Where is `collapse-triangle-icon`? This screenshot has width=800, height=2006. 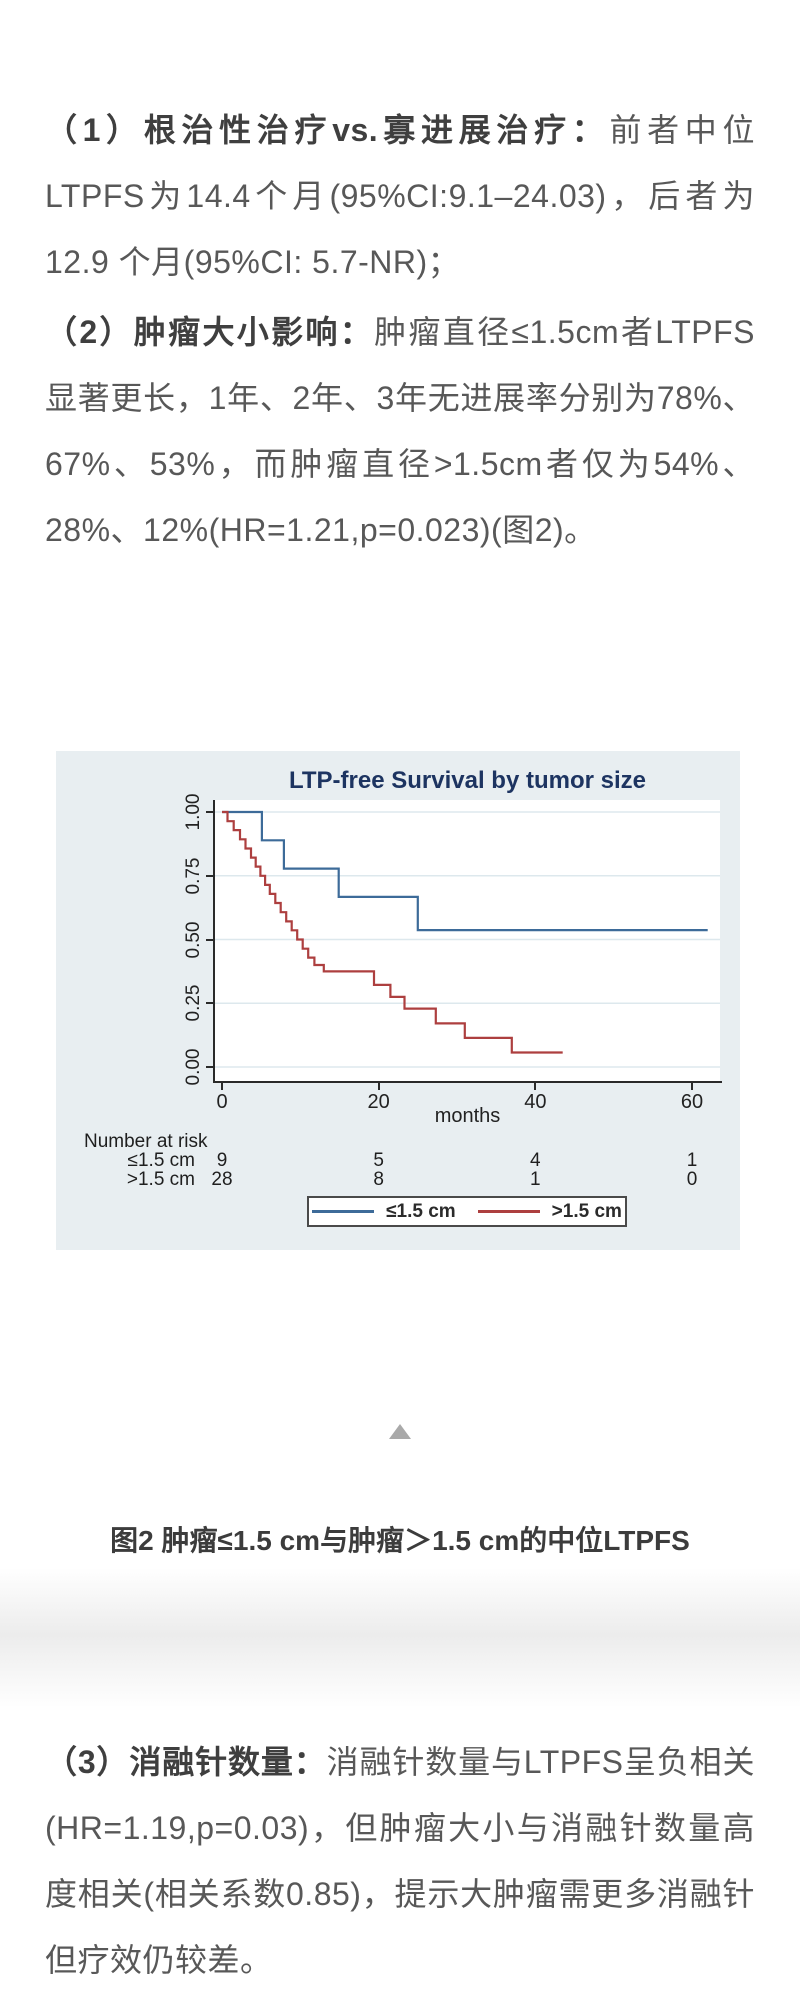 collapse-triangle-icon is located at coordinates (400, 1431).